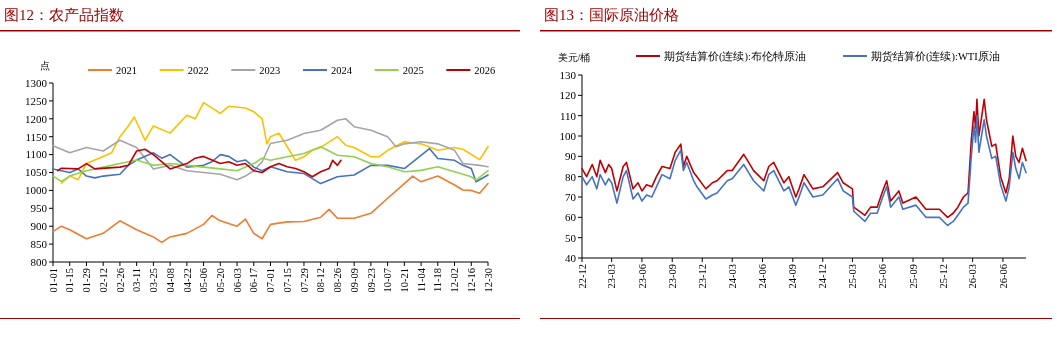  I want to click on y-tick-label: 1250, so click(36, 100).